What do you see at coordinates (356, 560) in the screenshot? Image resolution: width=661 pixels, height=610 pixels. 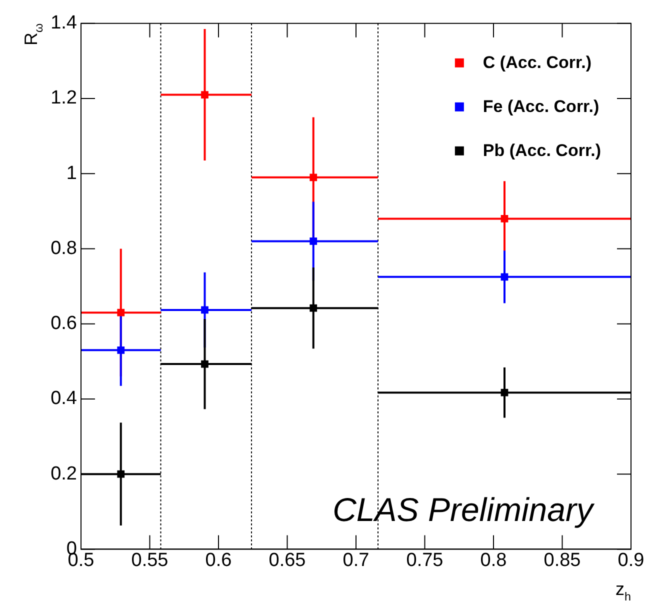 I see `x-tick-label: 0.7` at bounding box center [356, 560].